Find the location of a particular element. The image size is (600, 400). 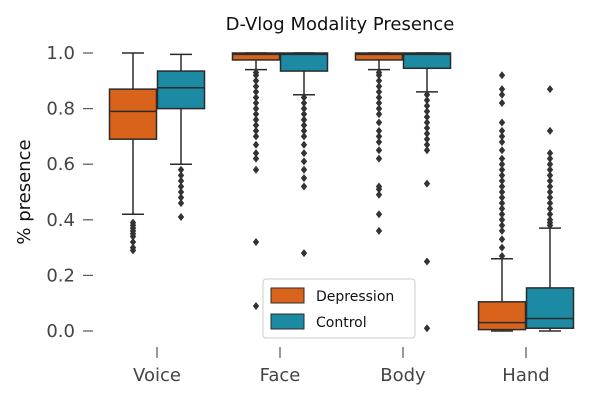

legend-swatch-depression is located at coordinates (287, 295).